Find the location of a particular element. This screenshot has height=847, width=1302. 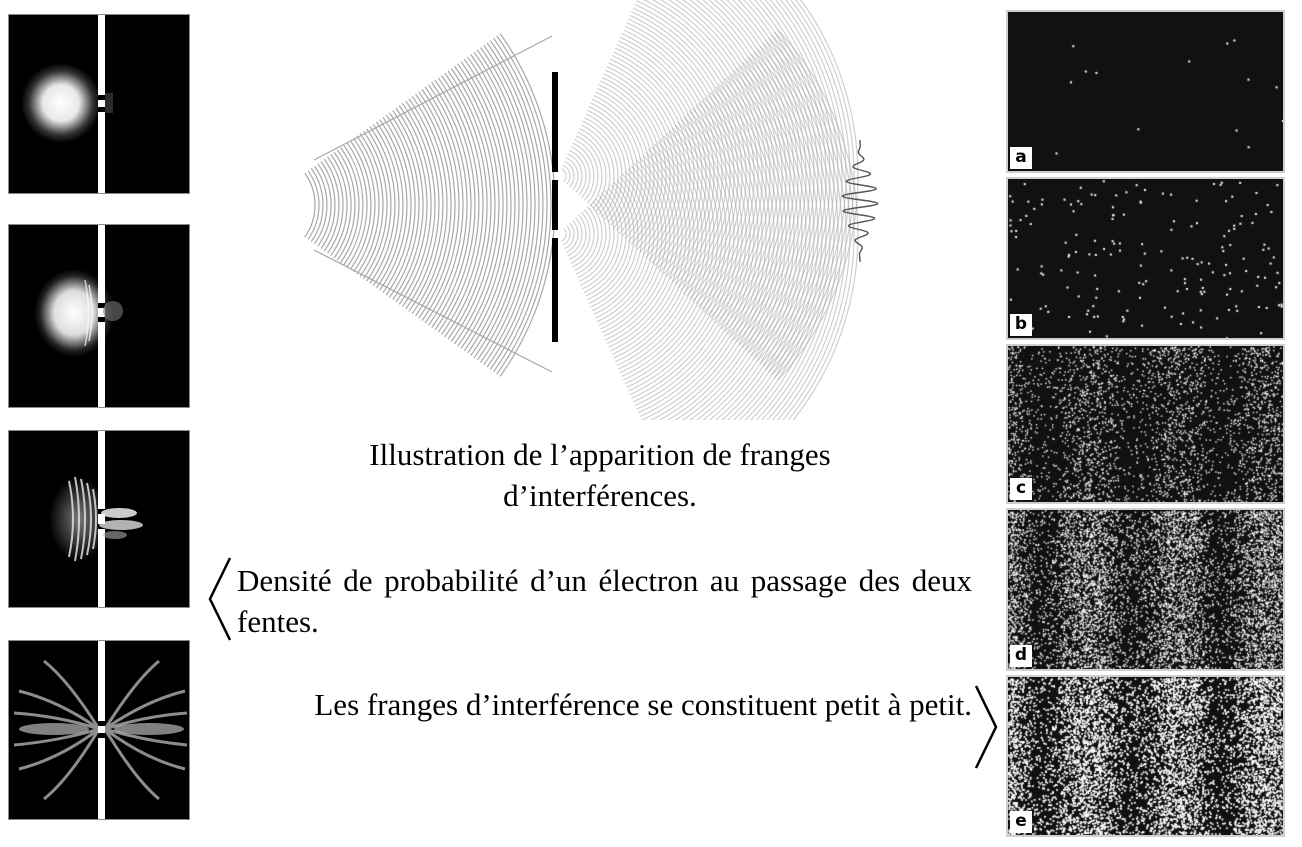

left-angle-bracket is located at coordinates (220, 599).